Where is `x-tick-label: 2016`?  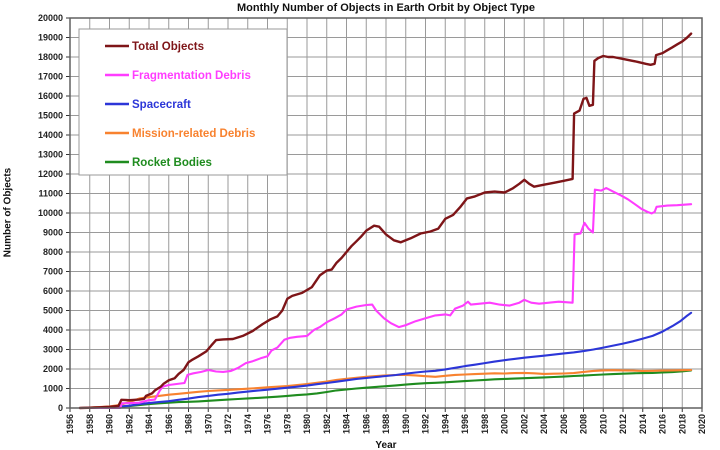 x-tick-label: 2016 is located at coordinates (663, 424).